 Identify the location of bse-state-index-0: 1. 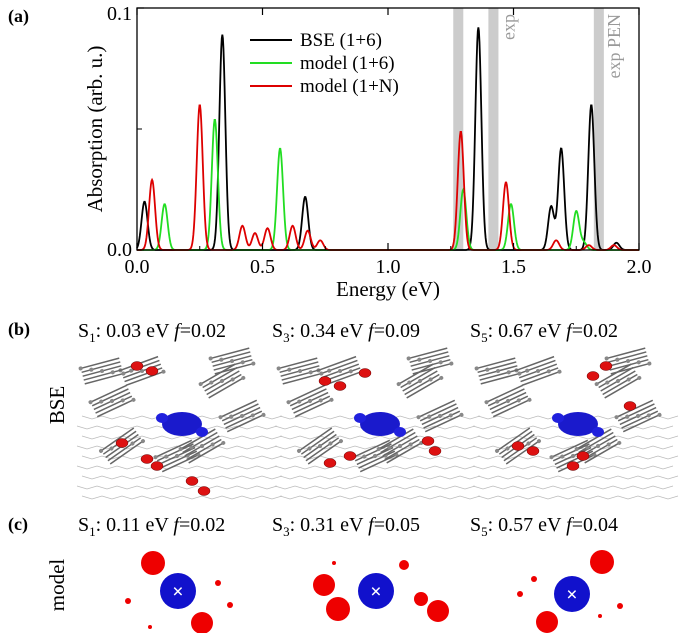
(92, 337).